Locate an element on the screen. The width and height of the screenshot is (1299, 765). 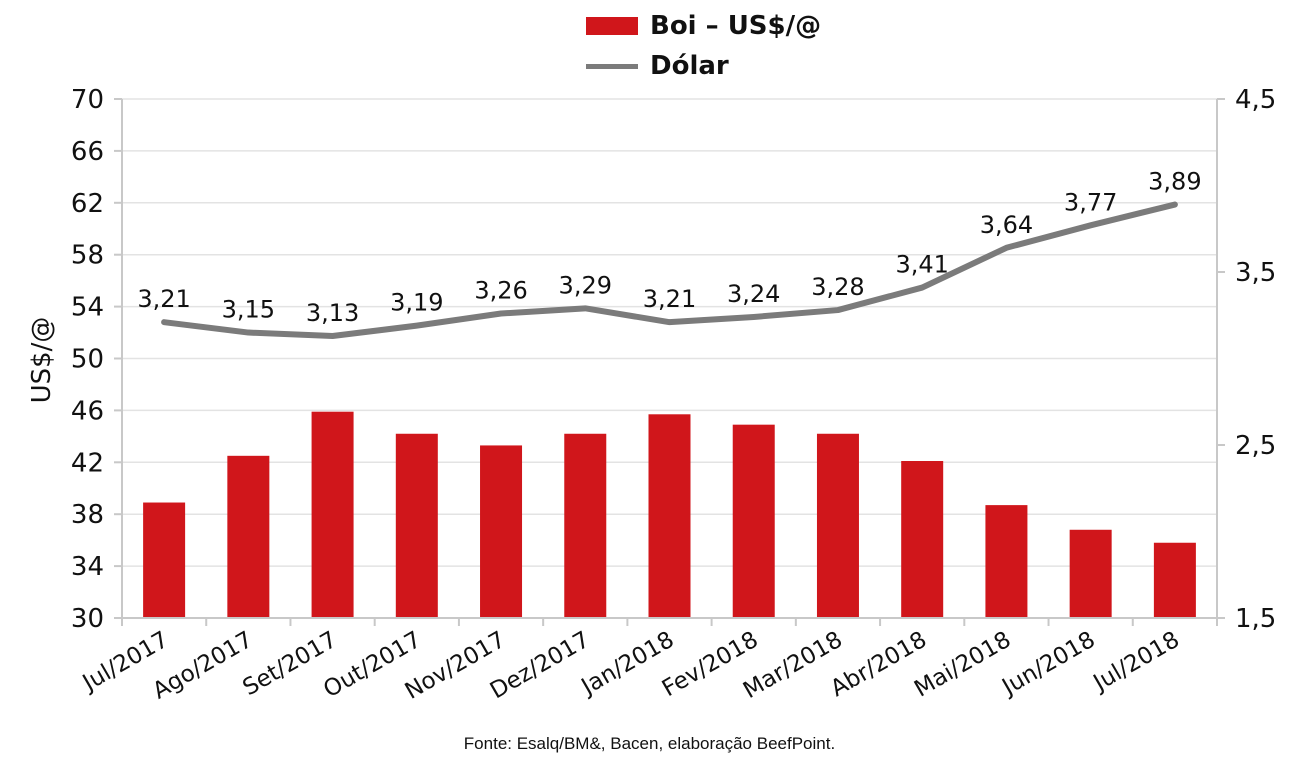
data-label: 3,28 is located at coordinates (837, 287).